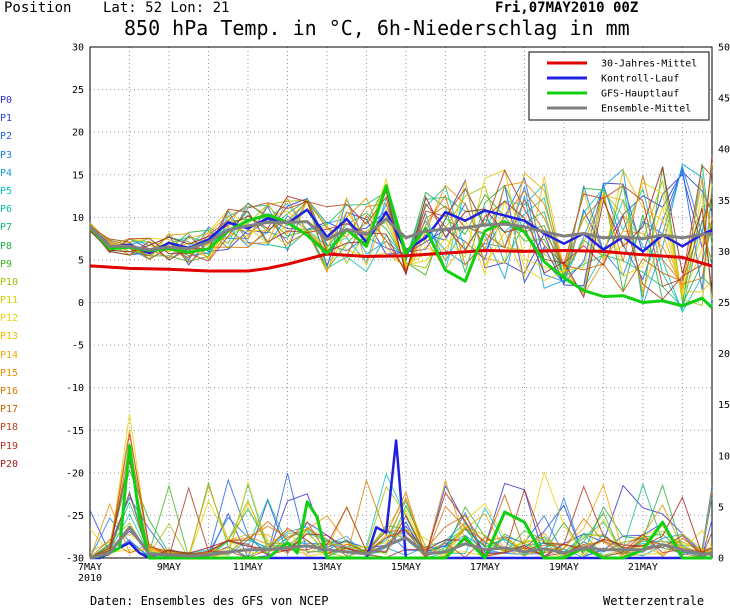 Image resolution: width=730 pixels, height=609 pixels. Describe the element at coordinates (646, 109) in the screenshot. I see `legend-label: Ensemble-Mittel` at that location.